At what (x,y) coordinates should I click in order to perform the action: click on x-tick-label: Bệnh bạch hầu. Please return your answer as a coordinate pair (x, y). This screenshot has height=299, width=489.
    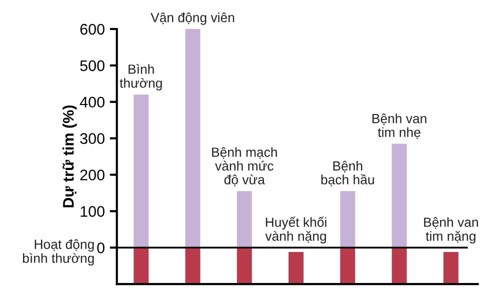
    Looking at the image, I should click on (347, 173).